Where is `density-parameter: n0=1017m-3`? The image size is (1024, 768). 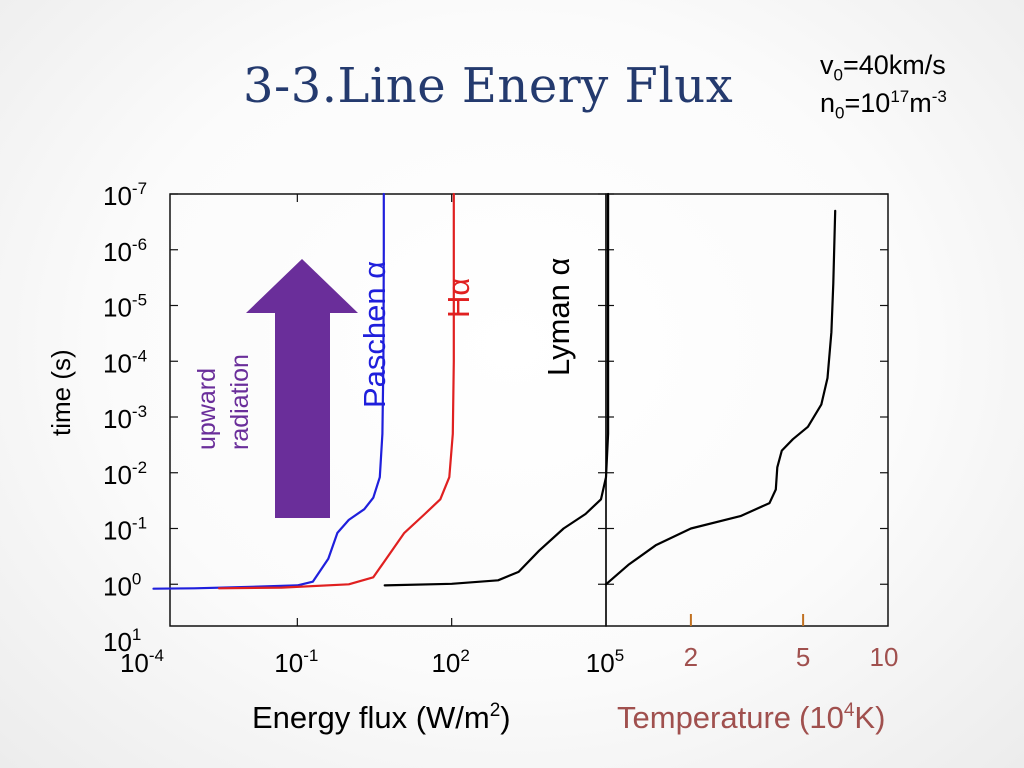 density-parameter: n0=1017m-3 is located at coordinates (883, 105).